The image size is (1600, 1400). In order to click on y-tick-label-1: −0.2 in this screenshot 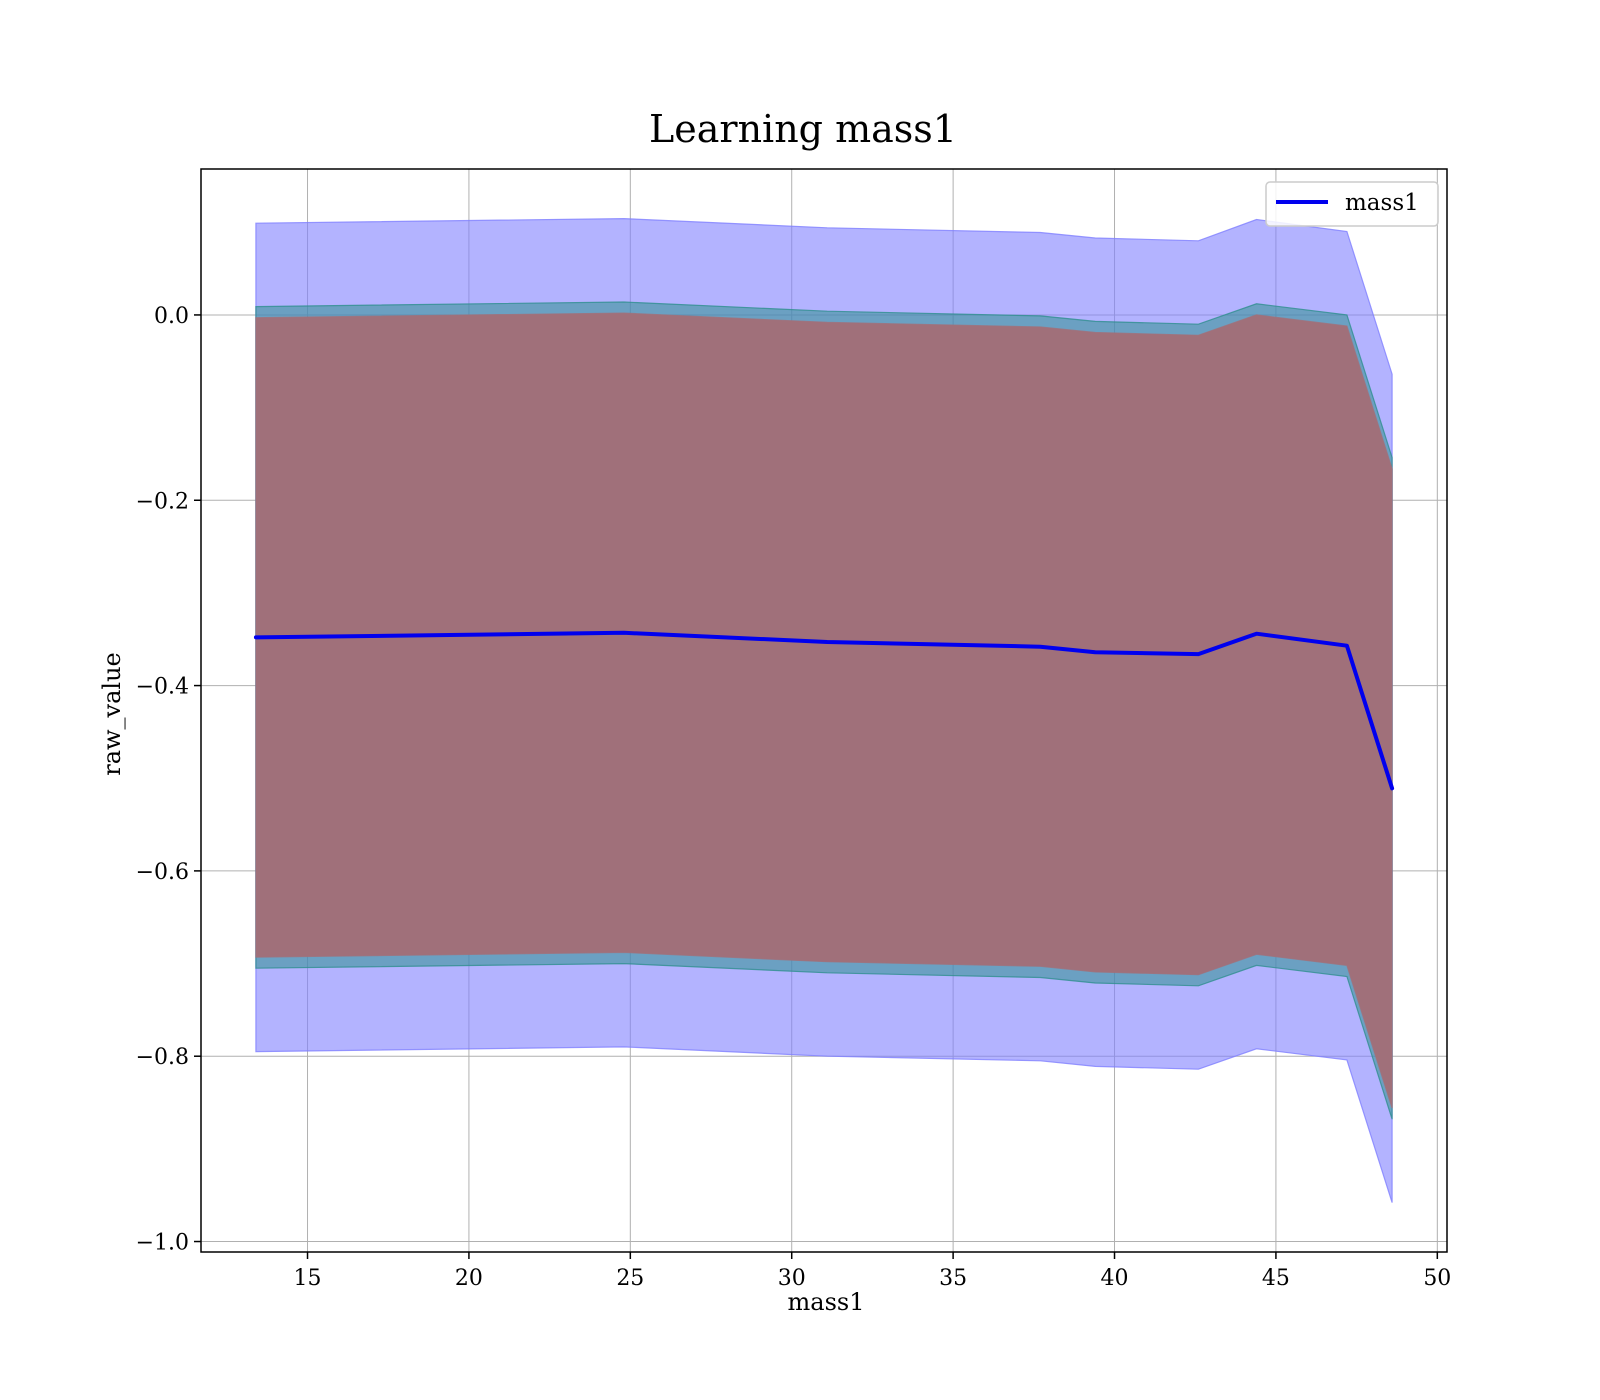, I will do `click(162, 501)`.